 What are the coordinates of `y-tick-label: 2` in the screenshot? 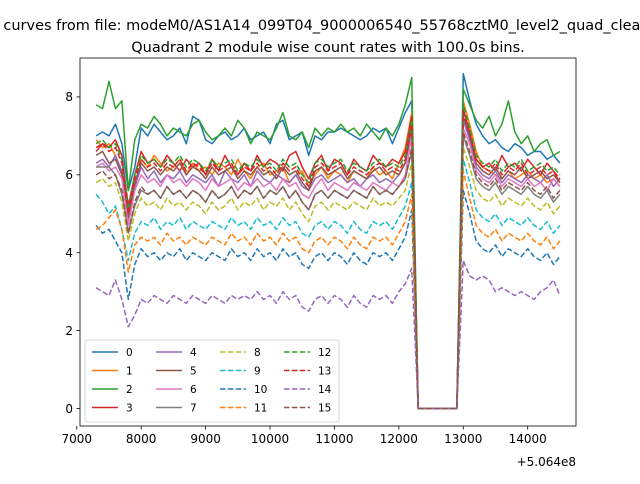 It's located at (69, 331).